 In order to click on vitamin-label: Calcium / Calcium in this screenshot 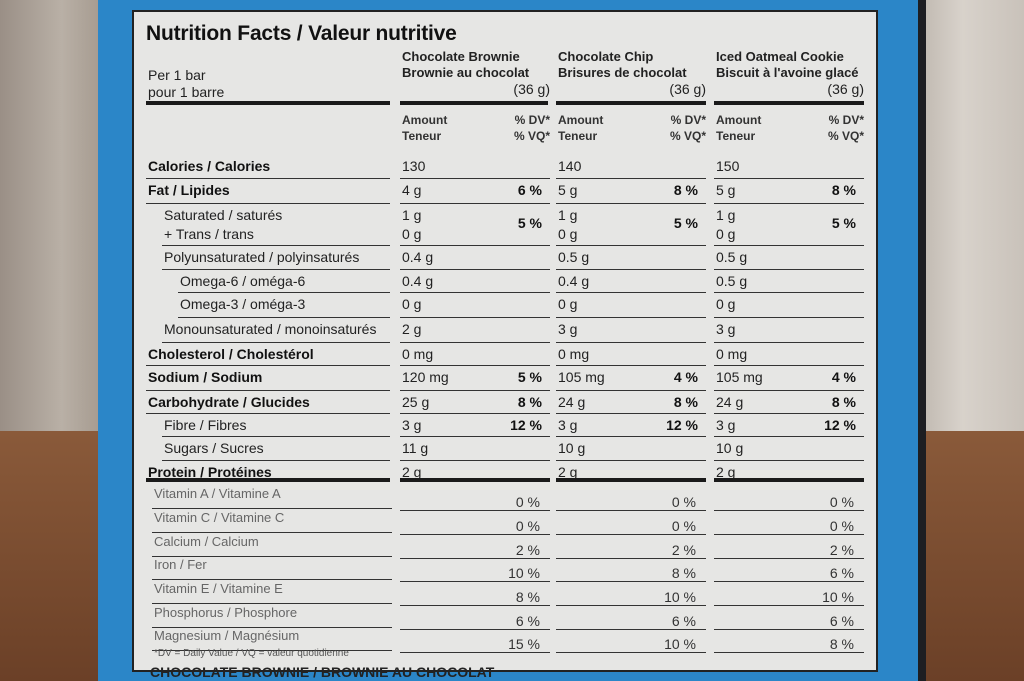, I will do `click(206, 541)`.